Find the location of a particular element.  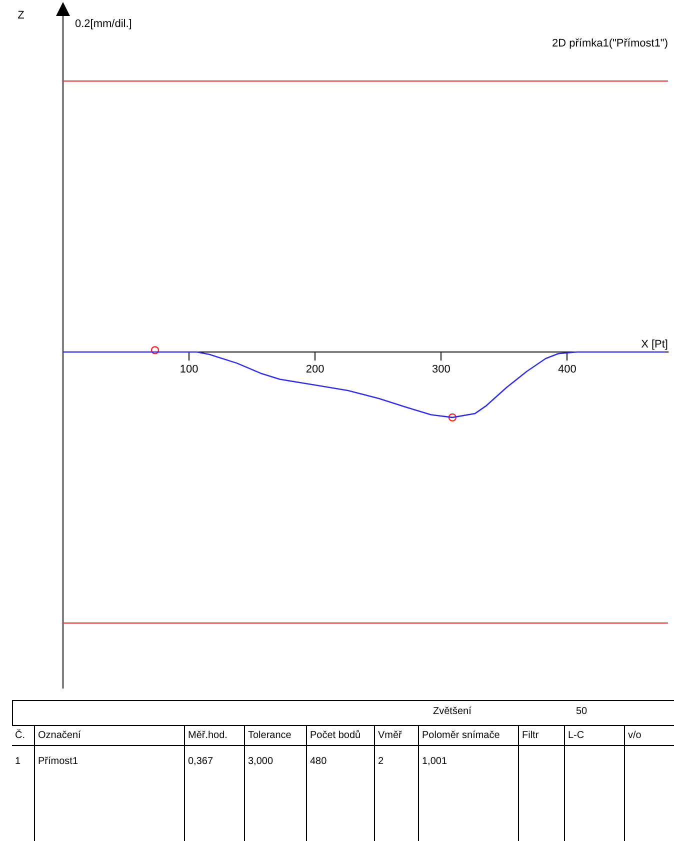

text: Poloměr snímače is located at coordinates (468, 736).